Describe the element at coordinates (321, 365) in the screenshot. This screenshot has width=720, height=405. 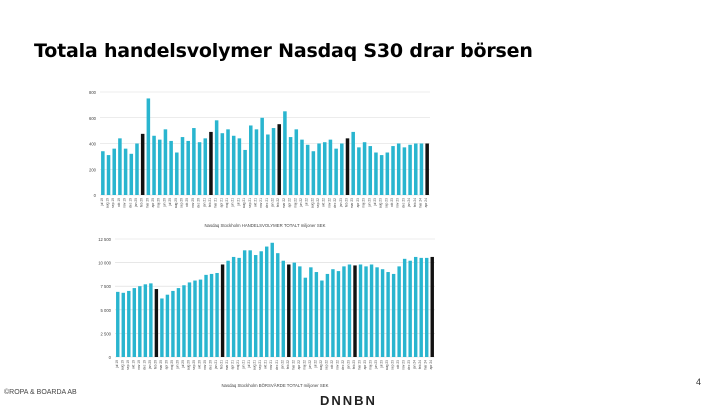
I see `x-tick-label: aug 22` at that location.